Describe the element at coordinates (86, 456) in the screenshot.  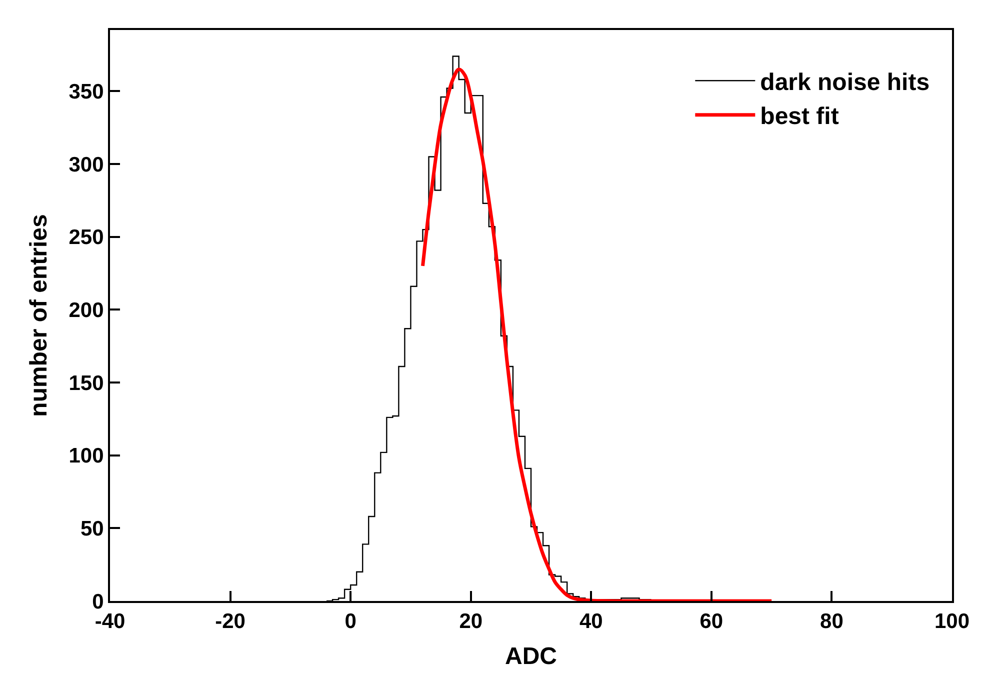
I see `y-tick-label: 100` at that location.